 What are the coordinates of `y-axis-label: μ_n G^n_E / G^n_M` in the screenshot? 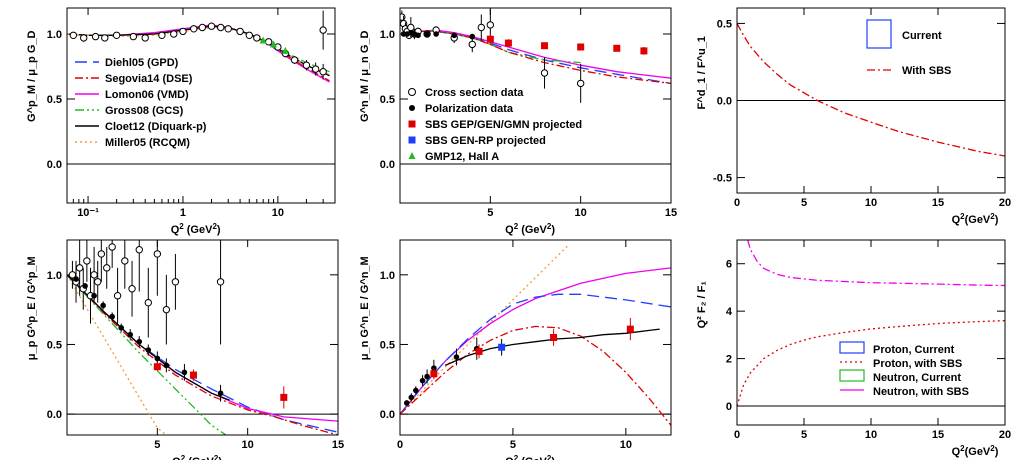 It's located at (365, 308).